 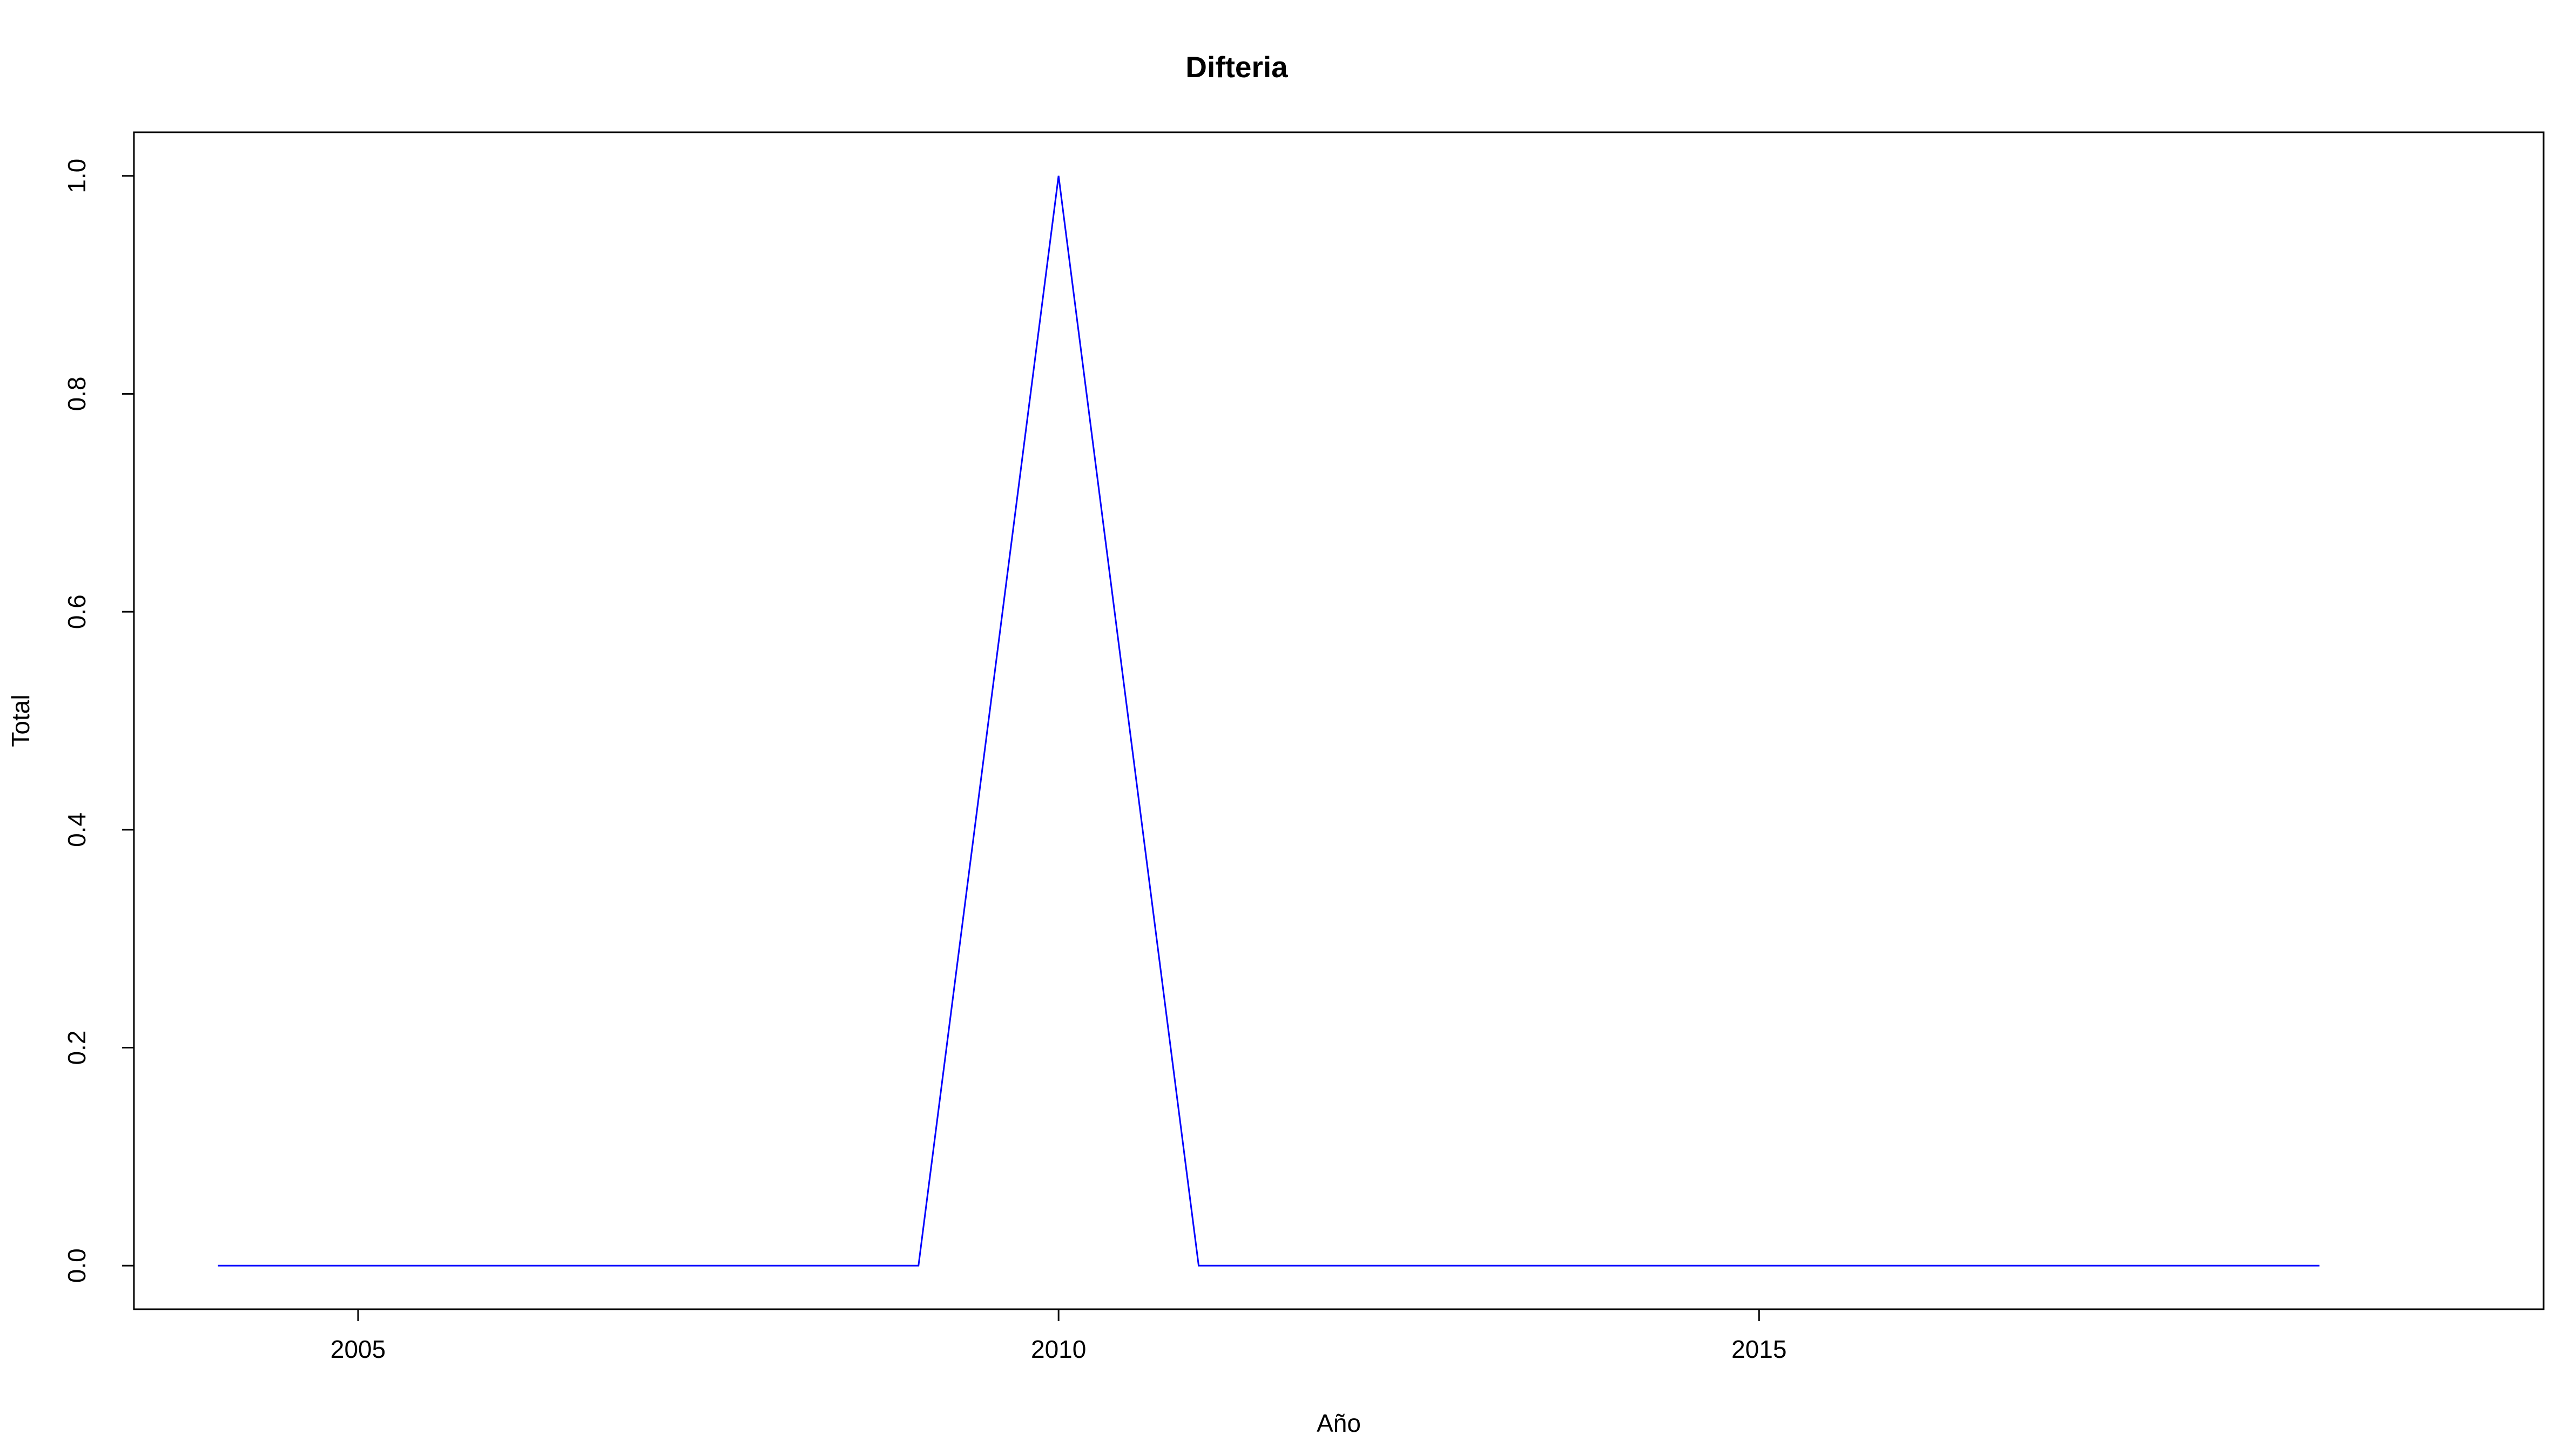 I want to click on y-tick-label: 1.0, so click(x=77, y=176).